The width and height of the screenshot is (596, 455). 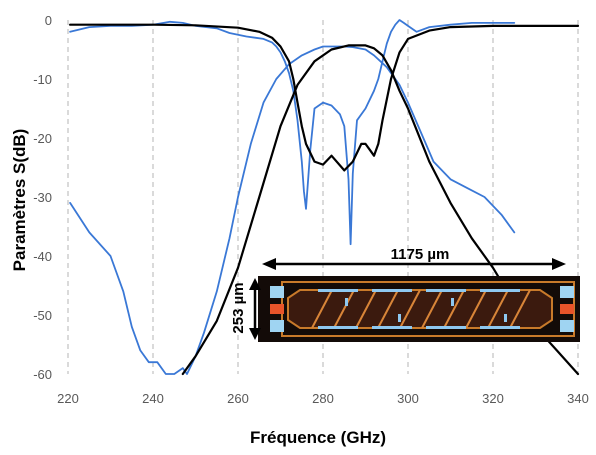 What do you see at coordinates (578, 398) in the screenshot?
I see `x-tick-label: 340` at bounding box center [578, 398].